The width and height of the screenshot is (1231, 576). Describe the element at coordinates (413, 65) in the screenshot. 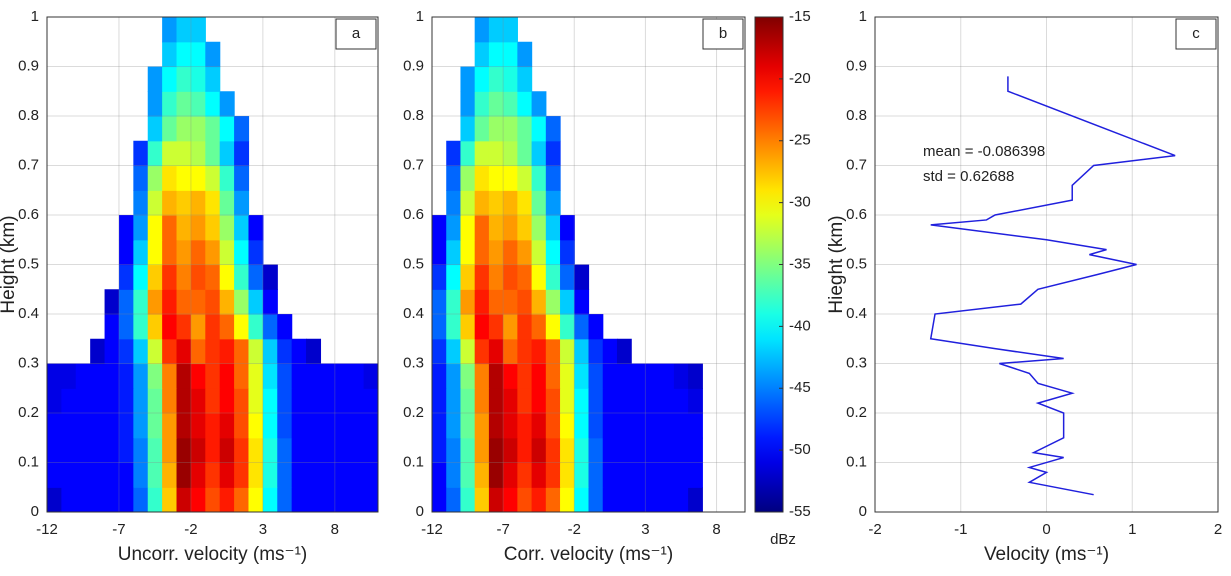

I see `y-tick-label: 0.9` at that location.